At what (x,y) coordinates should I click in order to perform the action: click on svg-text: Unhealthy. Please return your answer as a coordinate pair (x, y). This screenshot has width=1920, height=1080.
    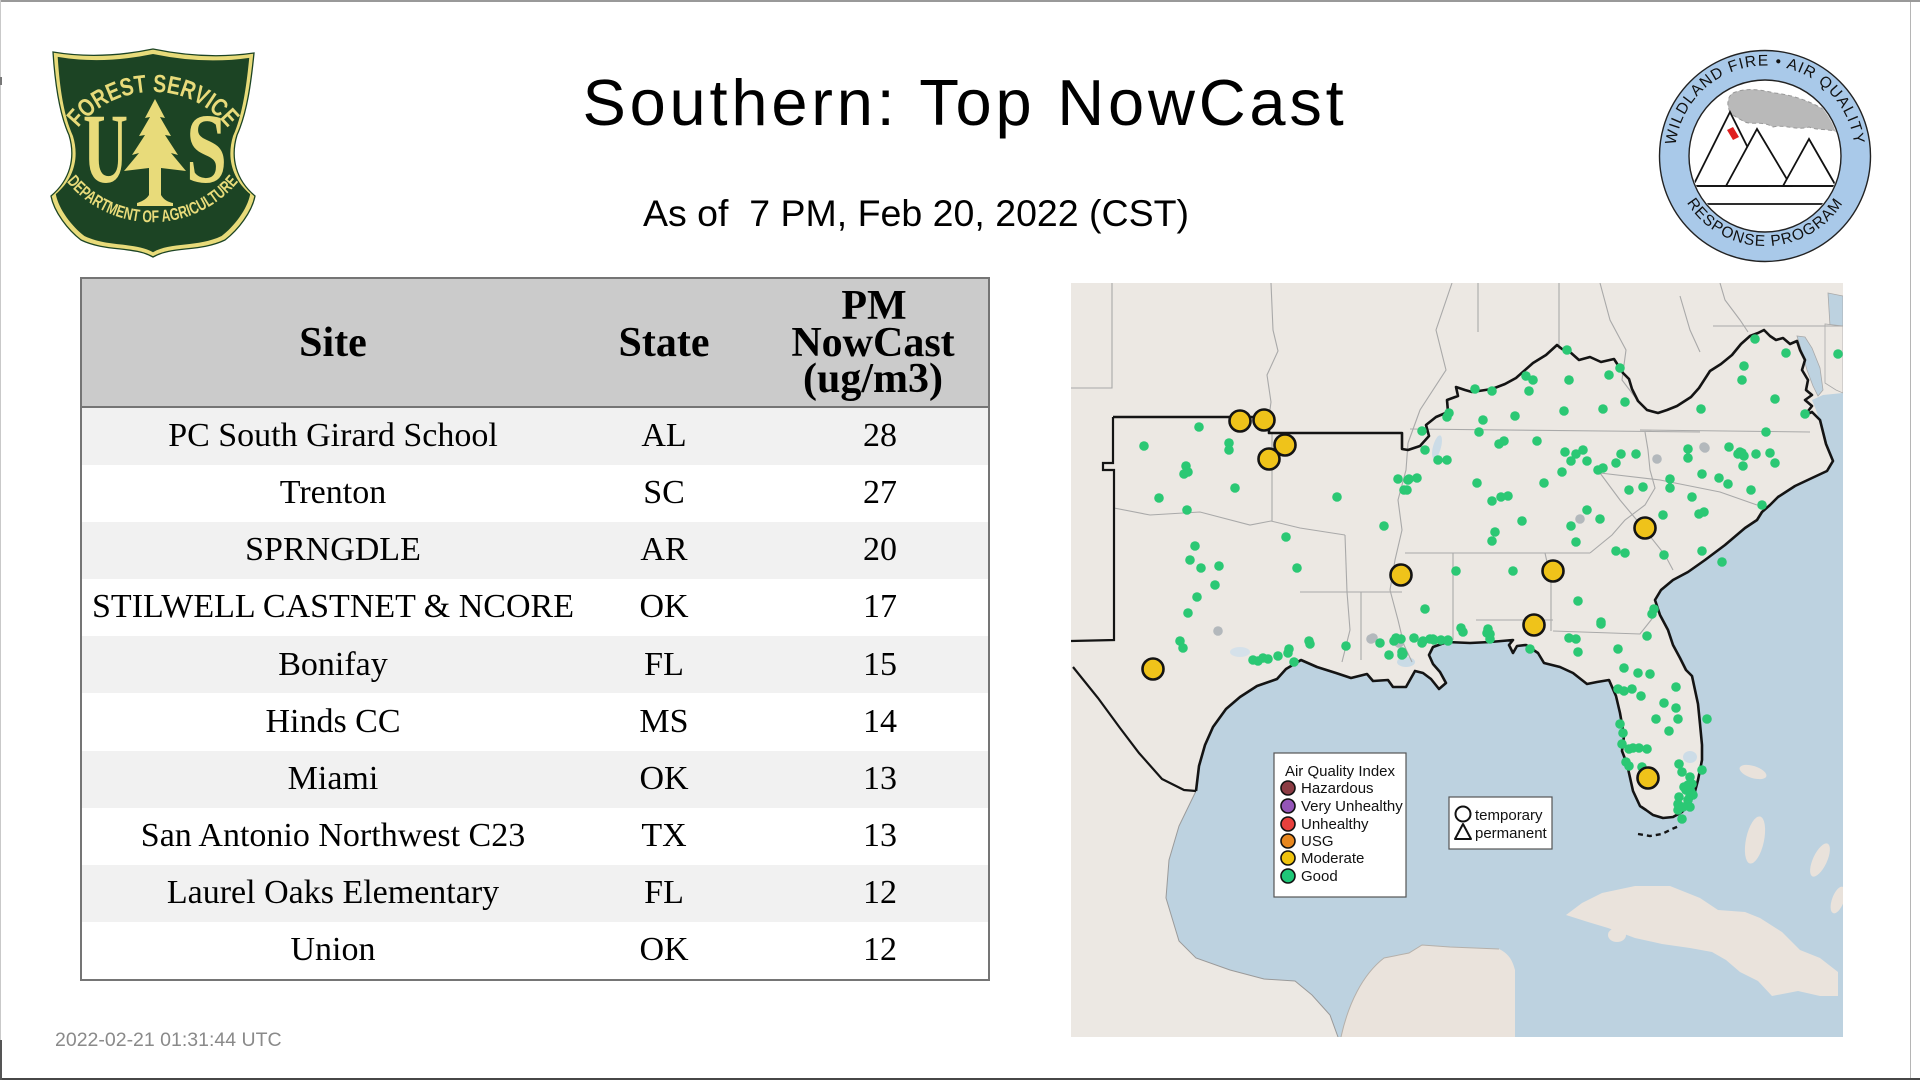
    Looking at the image, I should click on (1335, 824).